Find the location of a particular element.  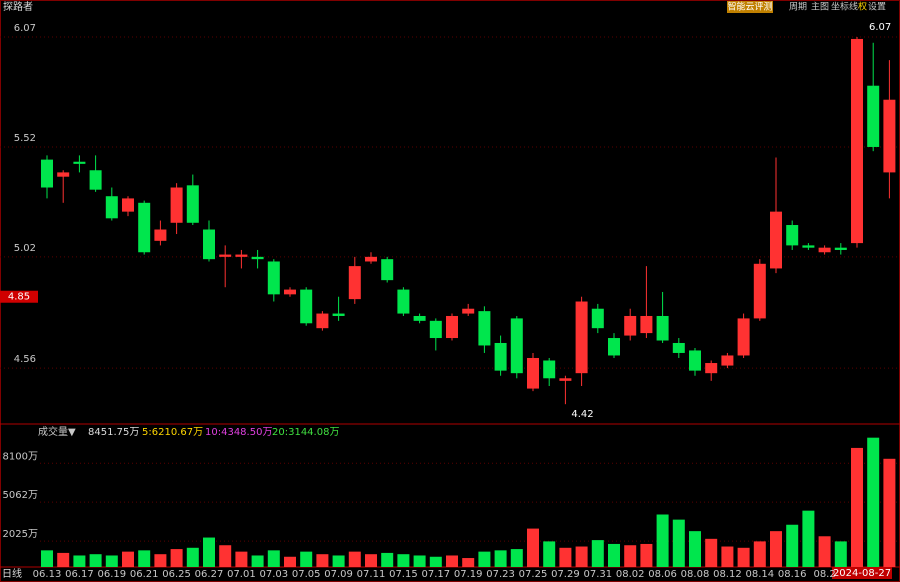

button: 主图 is located at coordinates (820, 7).